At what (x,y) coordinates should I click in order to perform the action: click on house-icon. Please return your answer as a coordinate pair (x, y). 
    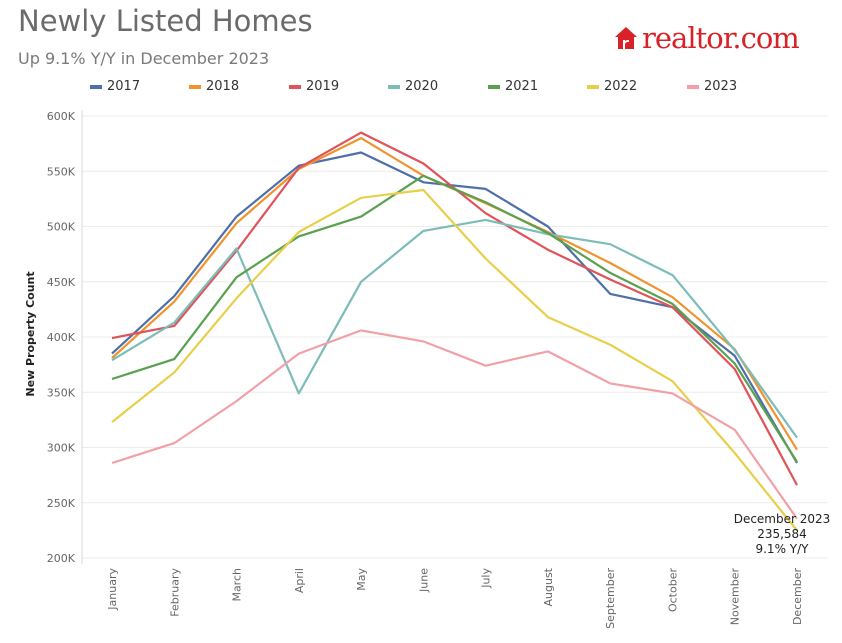
    Looking at the image, I should click on (626, 38).